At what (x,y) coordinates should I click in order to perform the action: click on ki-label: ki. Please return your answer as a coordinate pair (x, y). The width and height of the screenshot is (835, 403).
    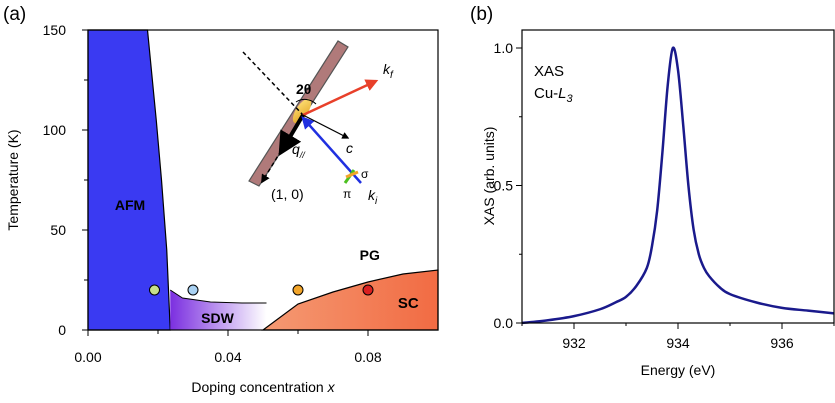
    Looking at the image, I should click on (373, 197).